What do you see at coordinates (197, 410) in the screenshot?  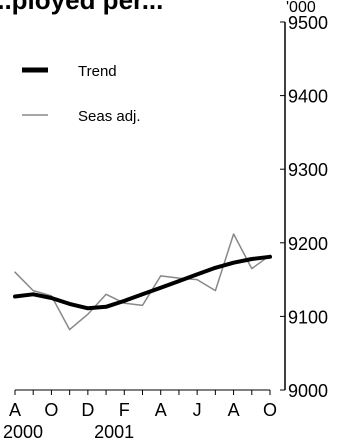 I see `x-tick-label: J` at bounding box center [197, 410].